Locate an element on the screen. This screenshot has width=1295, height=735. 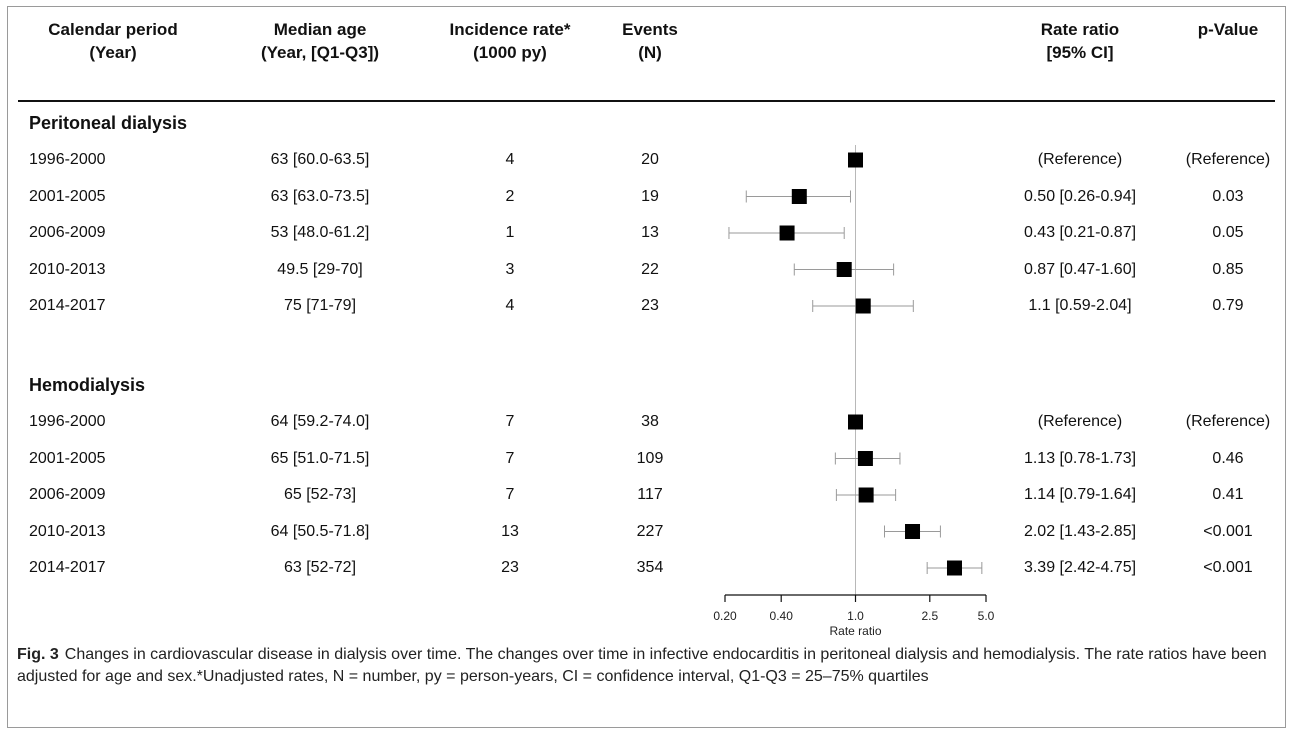
header-calendar-period-line2: (Year) is located at coordinates (113, 52).